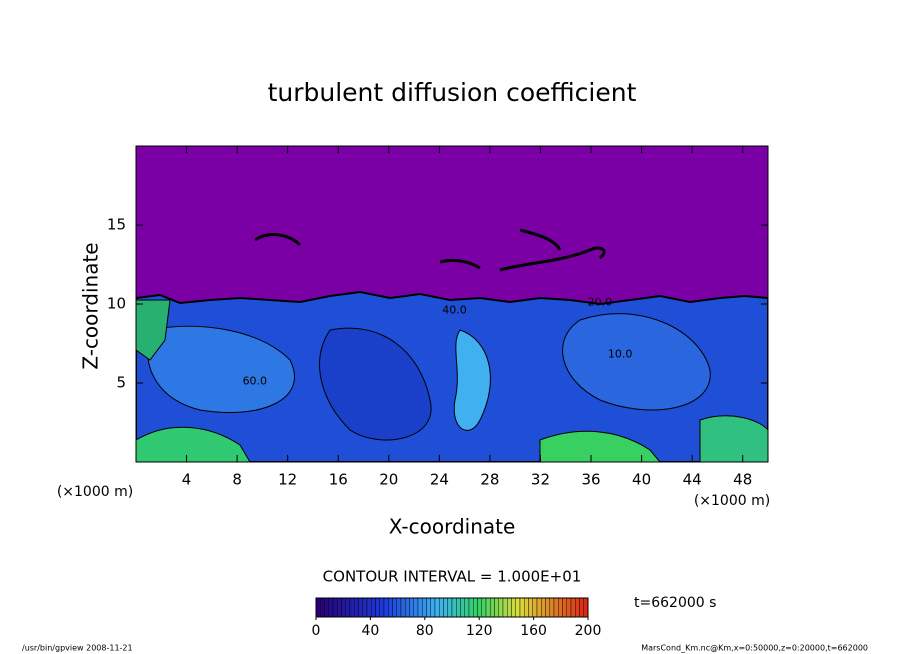 Image resolution: width=904 pixels, height=654 pixels. What do you see at coordinates (237, 480) in the screenshot?
I see `x-tick-label: 8` at bounding box center [237, 480].